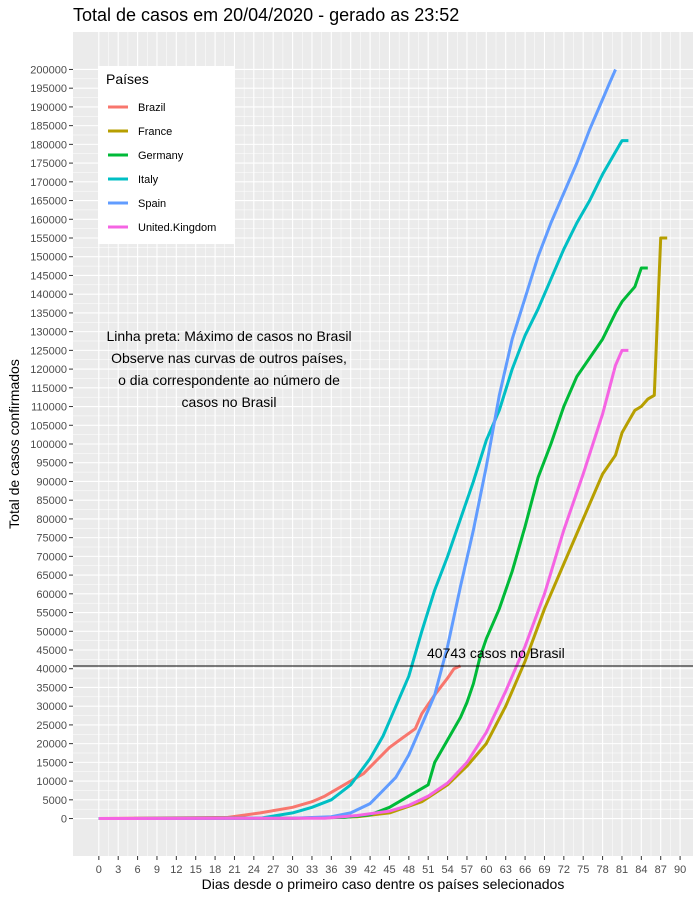  What do you see at coordinates (229, 402) in the screenshot?
I see `annotation-line: casos no Brasil` at bounding box center [229, 402].